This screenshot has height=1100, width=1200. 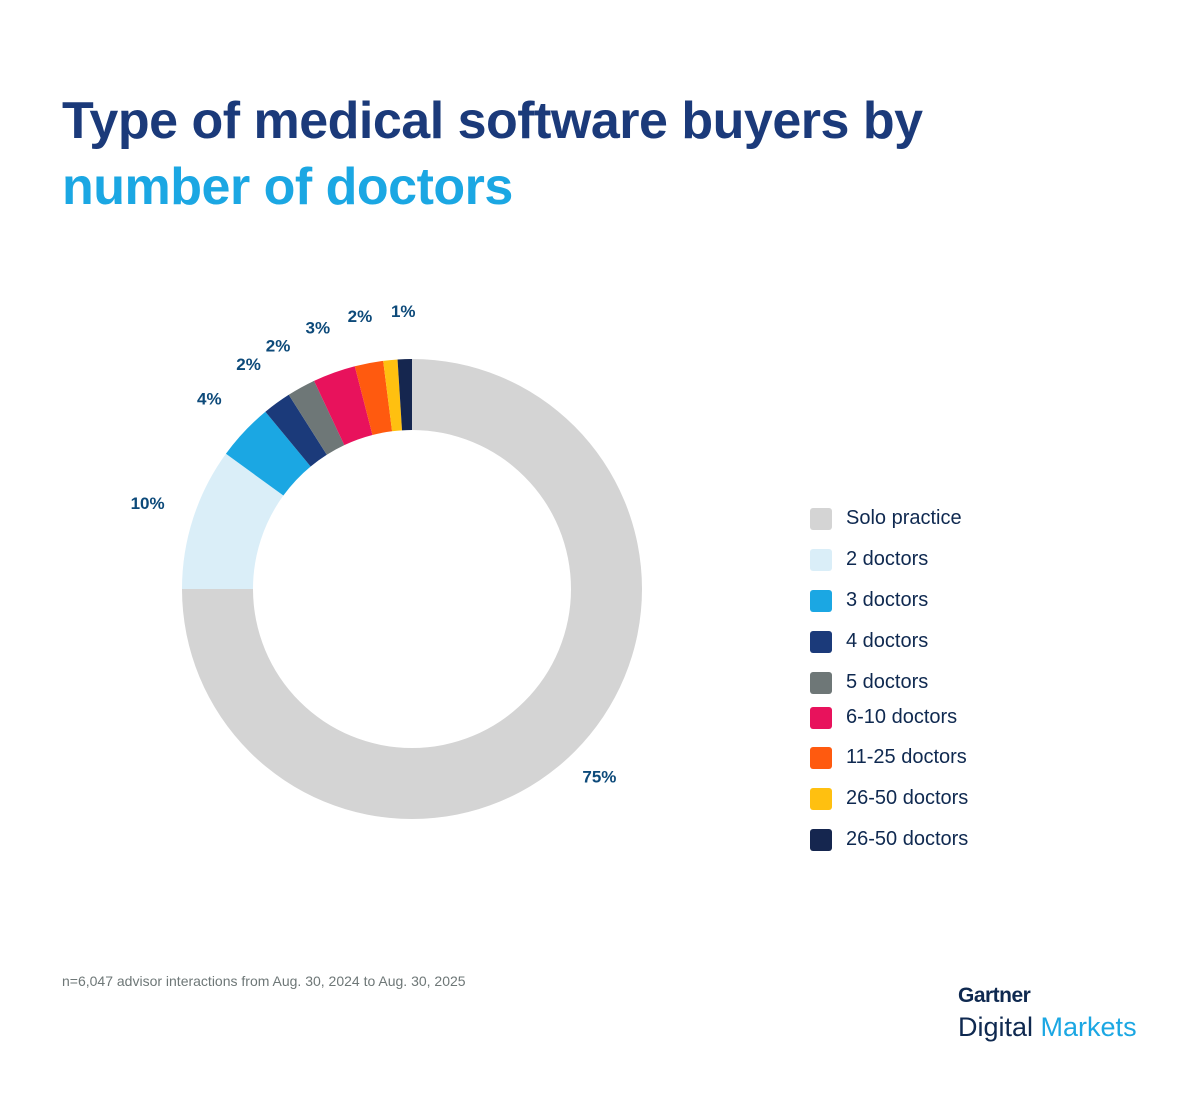 I want to click on gartner-logo: Gartner Digital Markets, so click(x=1047, y=1013).